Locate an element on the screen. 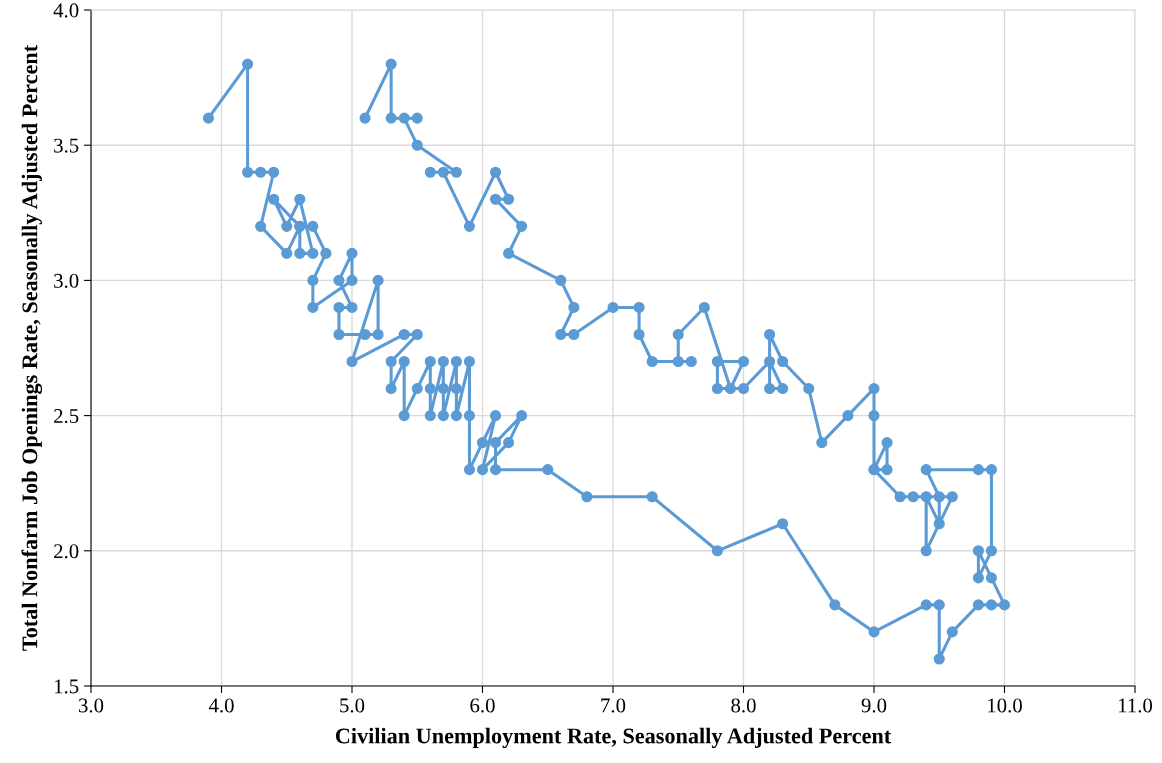 This screenshot has width=1162, height=763. x-tick-label: 4.0 is located at coordinates (221, 705).